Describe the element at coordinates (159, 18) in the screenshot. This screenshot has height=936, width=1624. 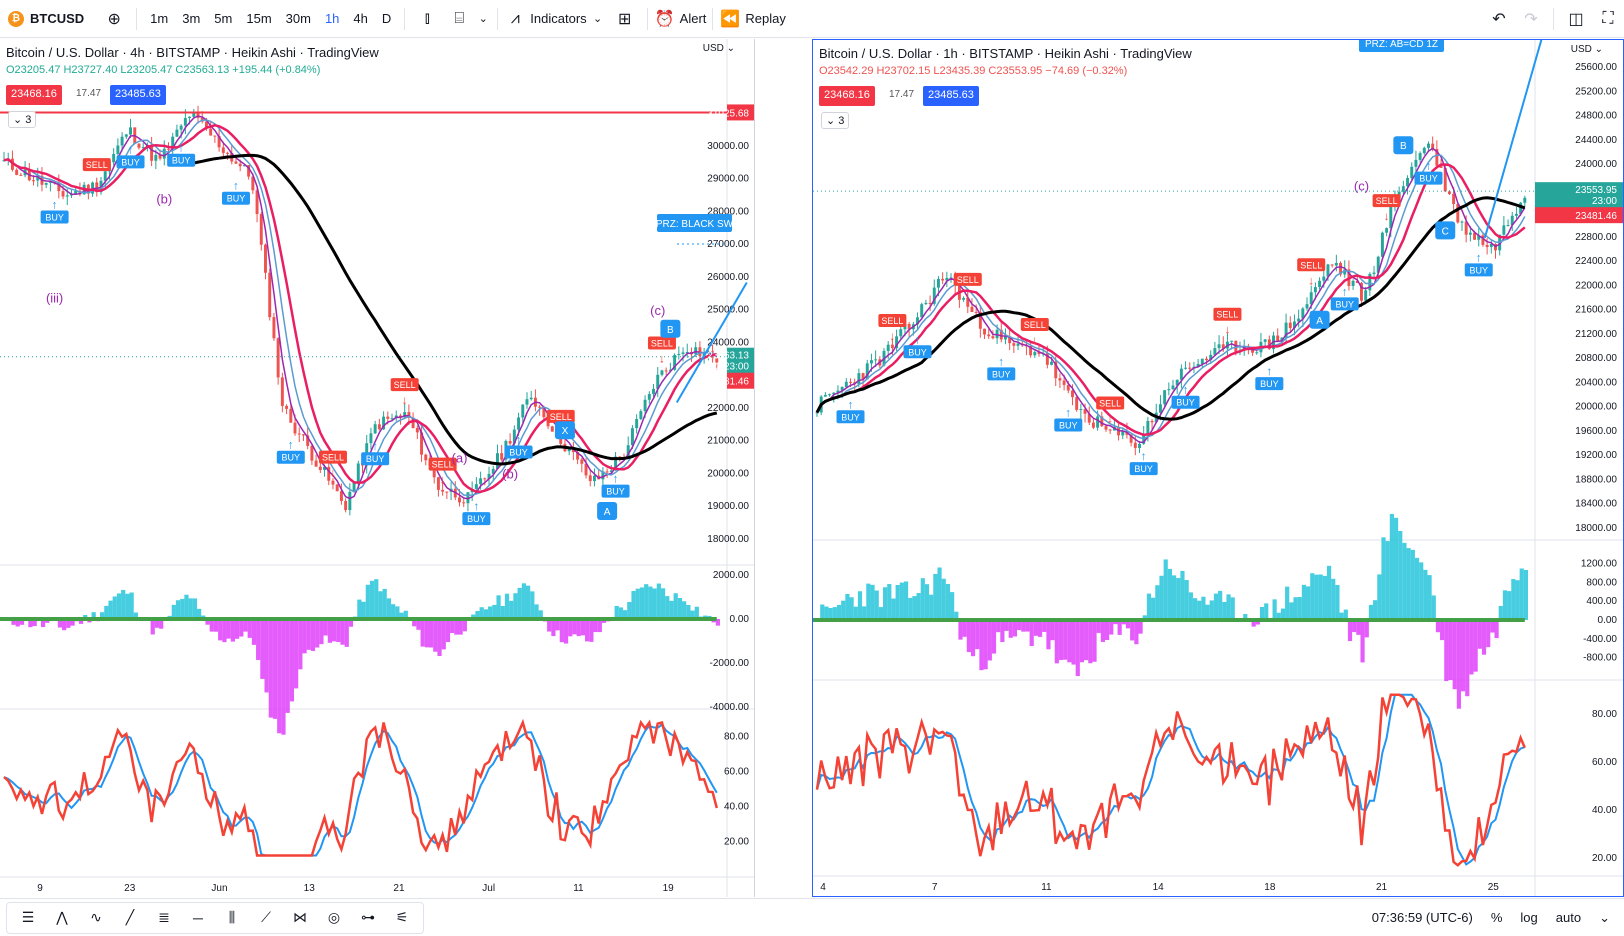
I see `timeframe-1m: 1m` at that location.